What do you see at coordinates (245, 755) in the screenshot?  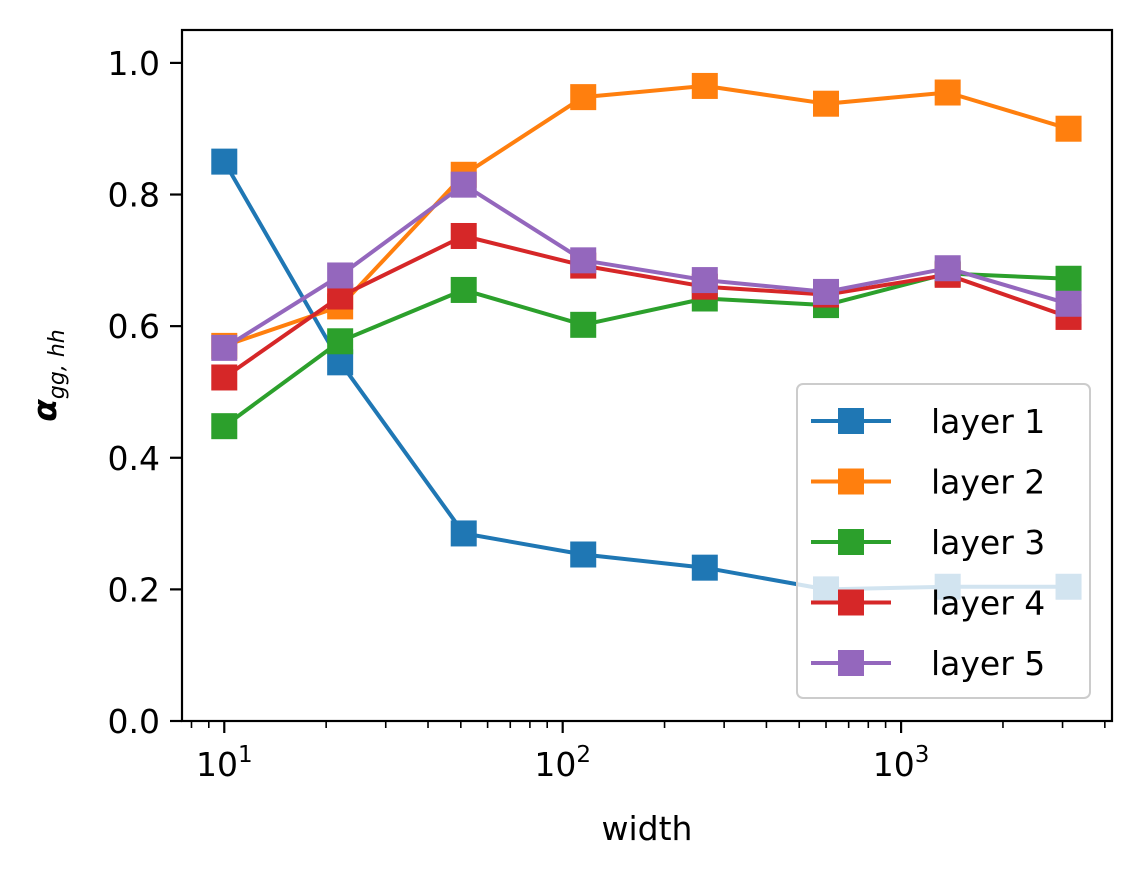 I see `x-tick-exponent: 1` at bounding box center [245, 755].